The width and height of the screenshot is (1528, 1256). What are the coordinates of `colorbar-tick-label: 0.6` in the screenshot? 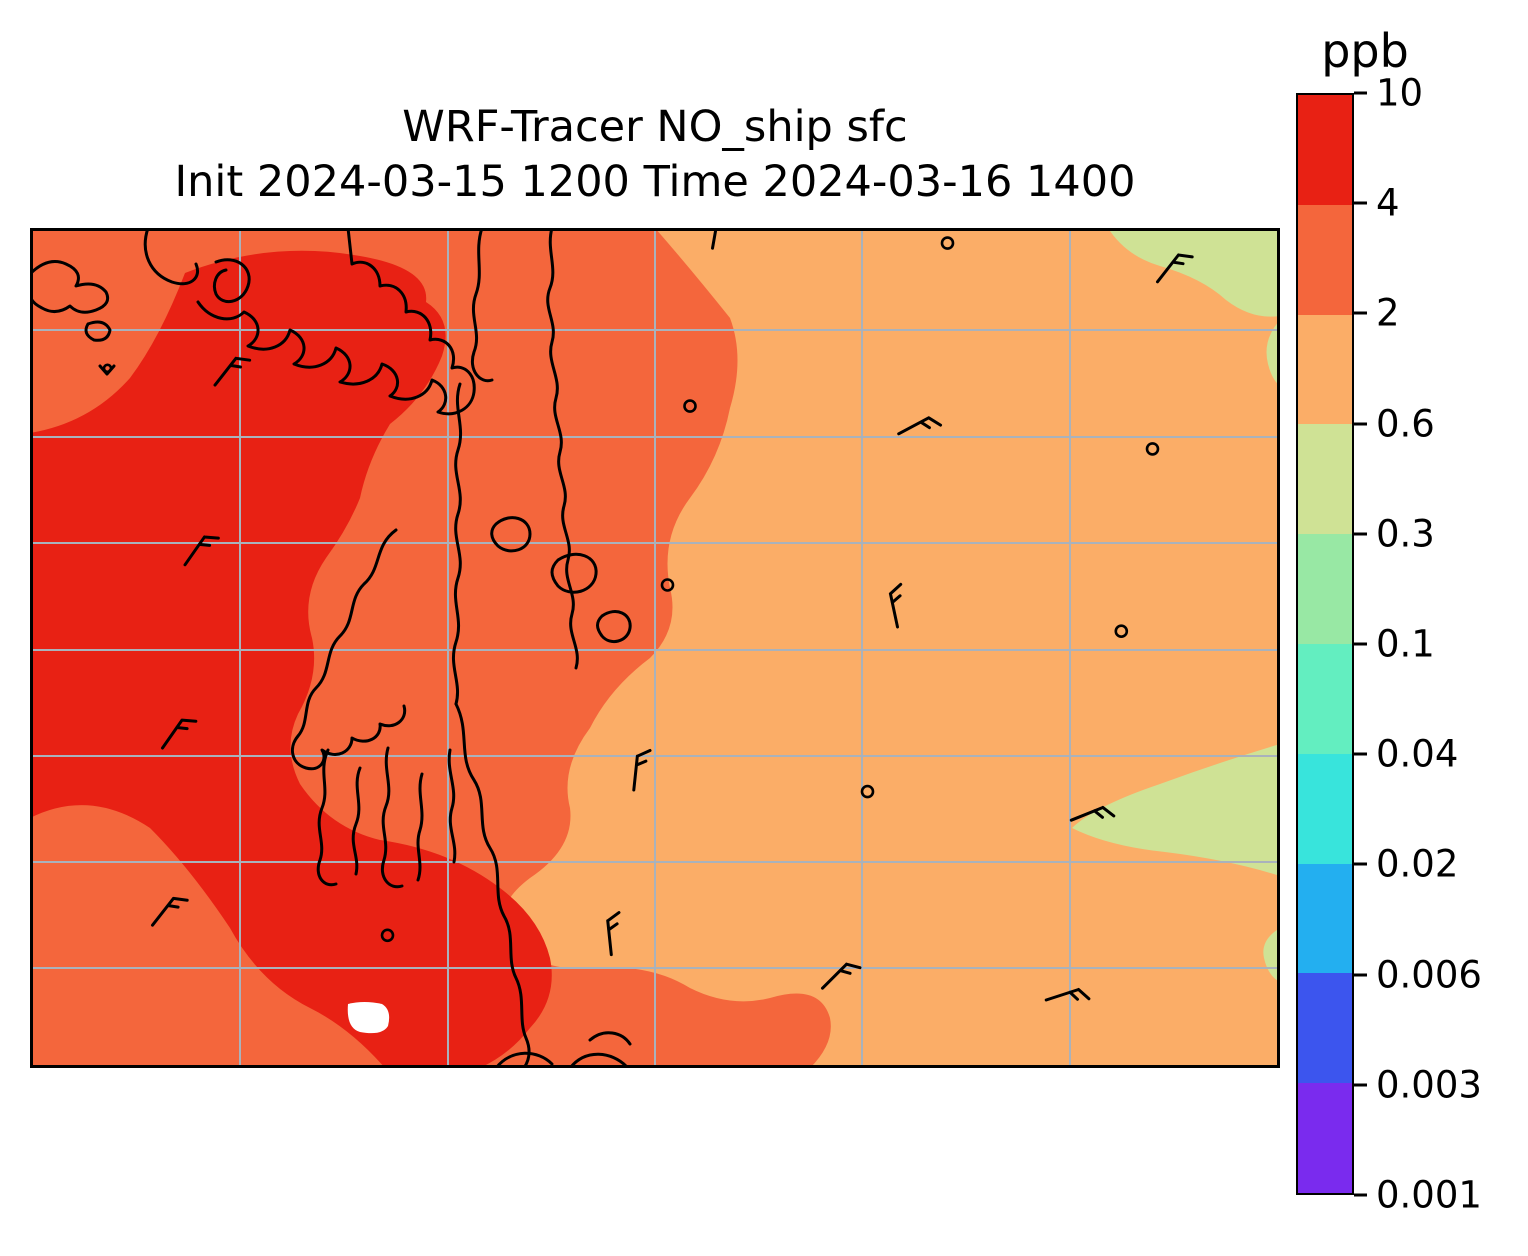 It's located at (1405, 424).